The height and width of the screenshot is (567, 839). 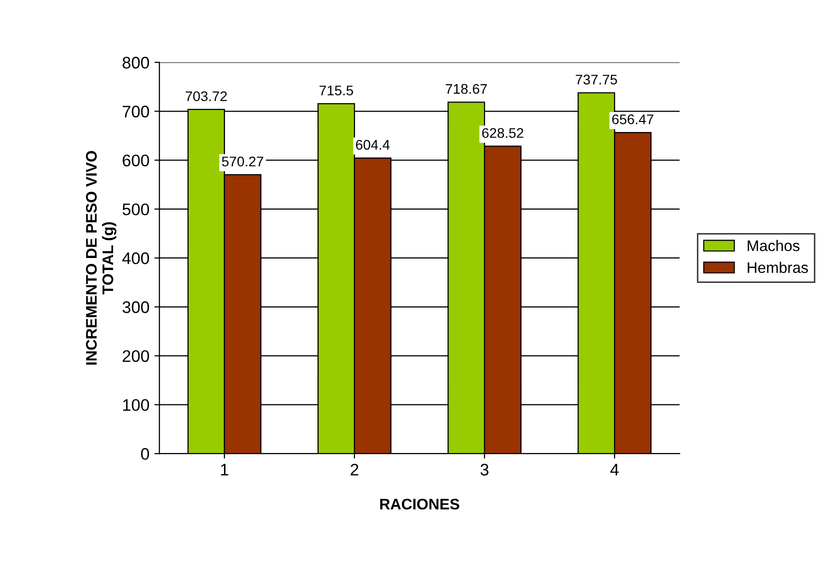 I want to click on data-label: 737.75, so click(x=597, y=79).